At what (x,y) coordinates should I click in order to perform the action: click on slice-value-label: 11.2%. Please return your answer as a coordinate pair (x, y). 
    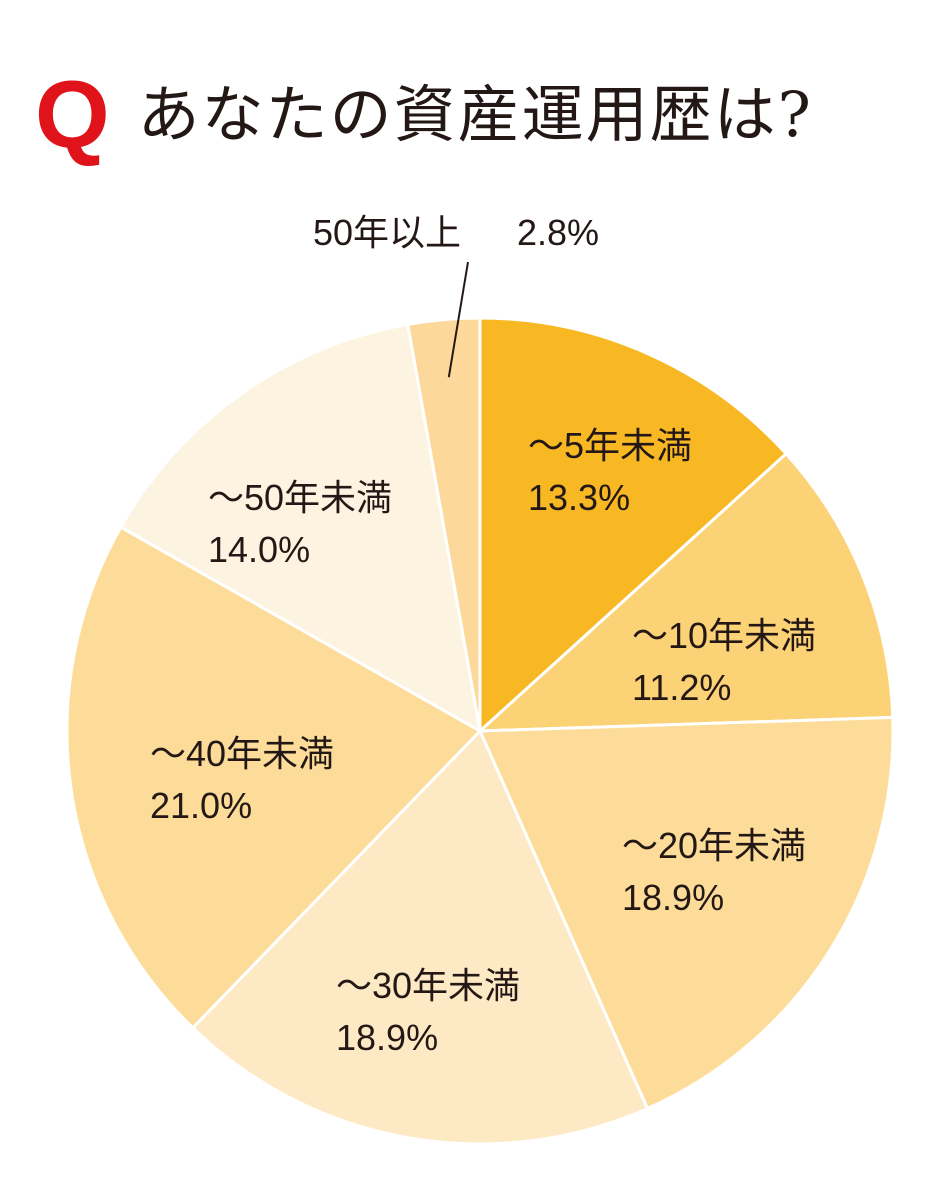
    Looking at the image, I should click on (681, 687).